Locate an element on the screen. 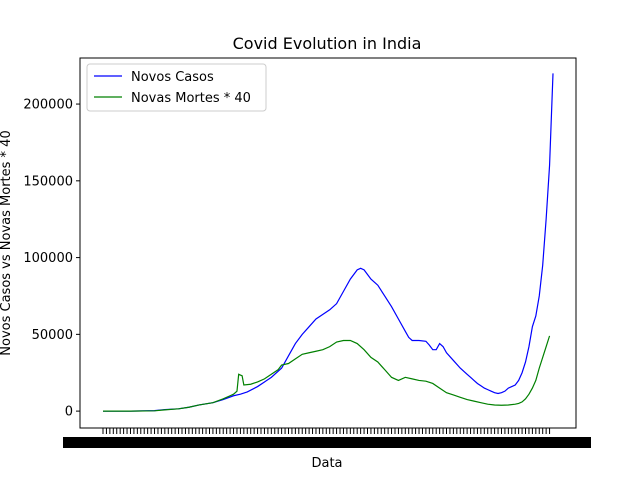 This screenshot has width=640, height=480. y-tick-label: 150000 is located at coordinates (48, 181).